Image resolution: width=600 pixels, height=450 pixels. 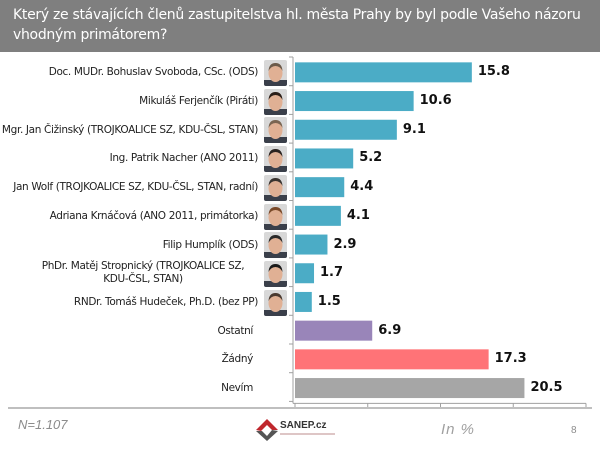 What do you see at coordinates (154, 215) in the screenshot?
I see `category-label: Adriana Krnáčová (ANO 2011, primátorka)` at bounding box center [154, 215].